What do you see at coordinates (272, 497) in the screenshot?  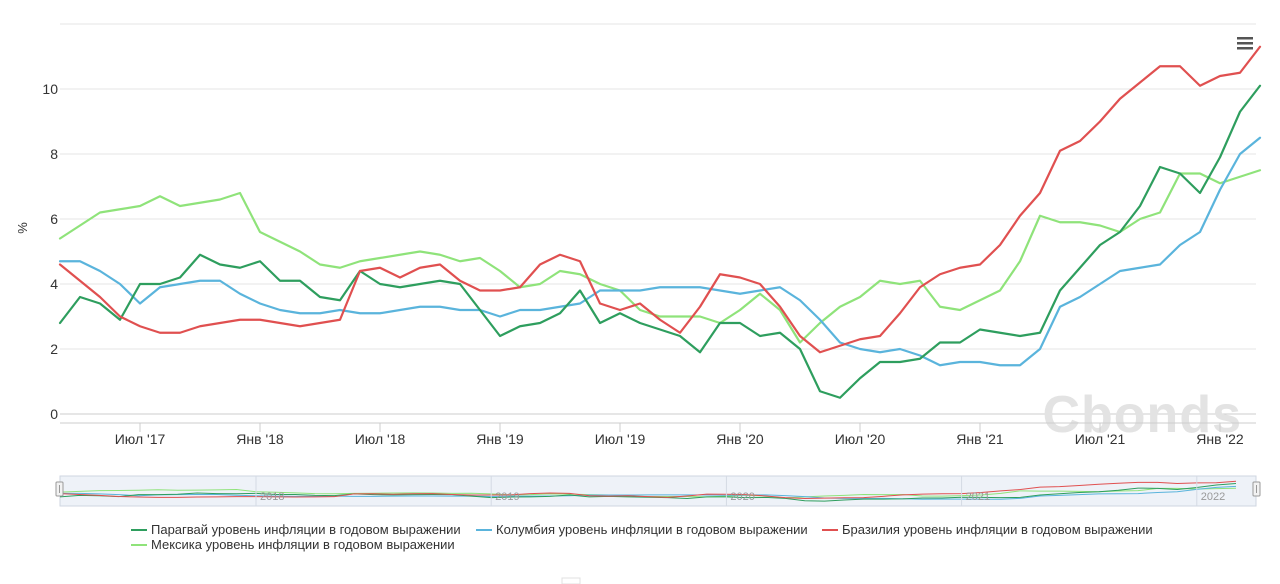 I see `navigator-year-label: 2018` at bounding box center [272, 497].